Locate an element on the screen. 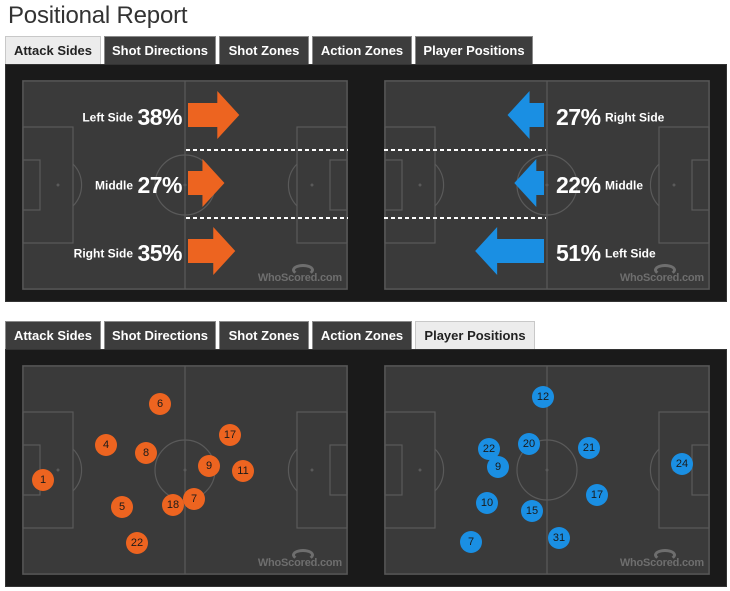 The height and width of the screenshot is (591, 730). away-player-marker: 31 is located at coordinates (559, 538).